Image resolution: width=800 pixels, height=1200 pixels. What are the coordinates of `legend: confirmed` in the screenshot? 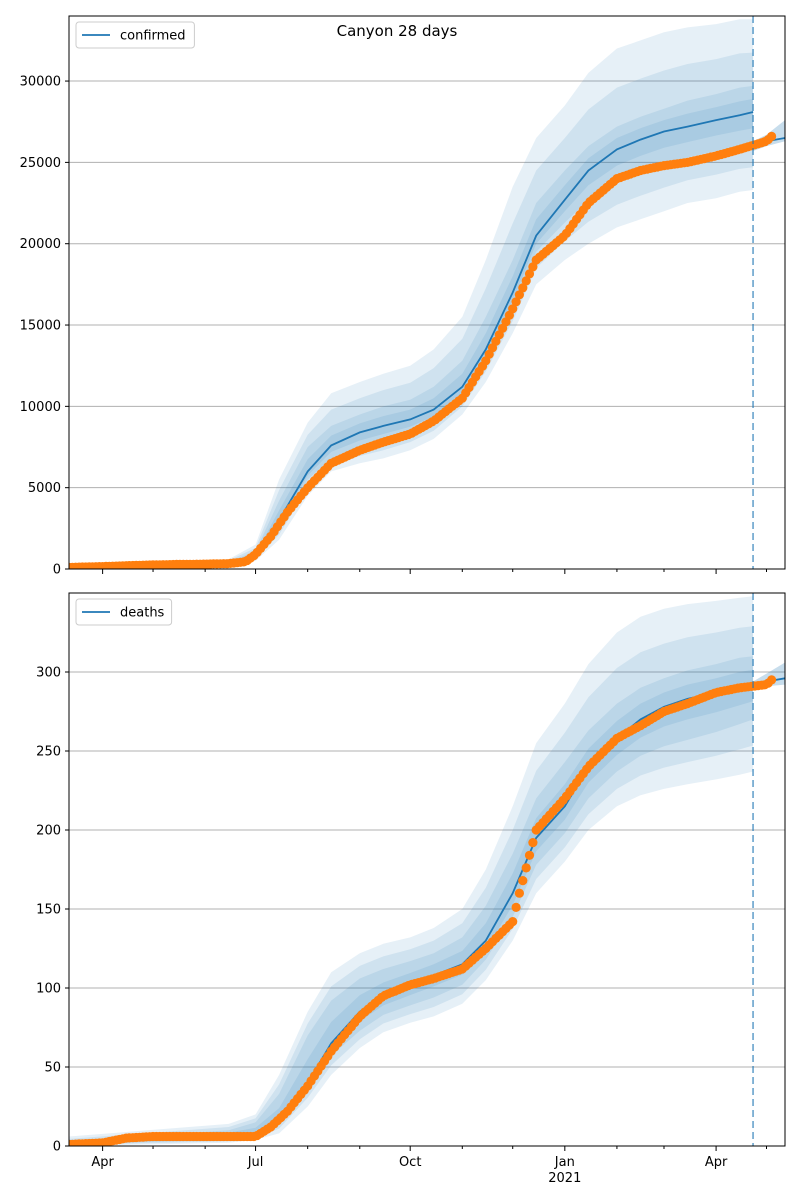 It's located at (135, 35).